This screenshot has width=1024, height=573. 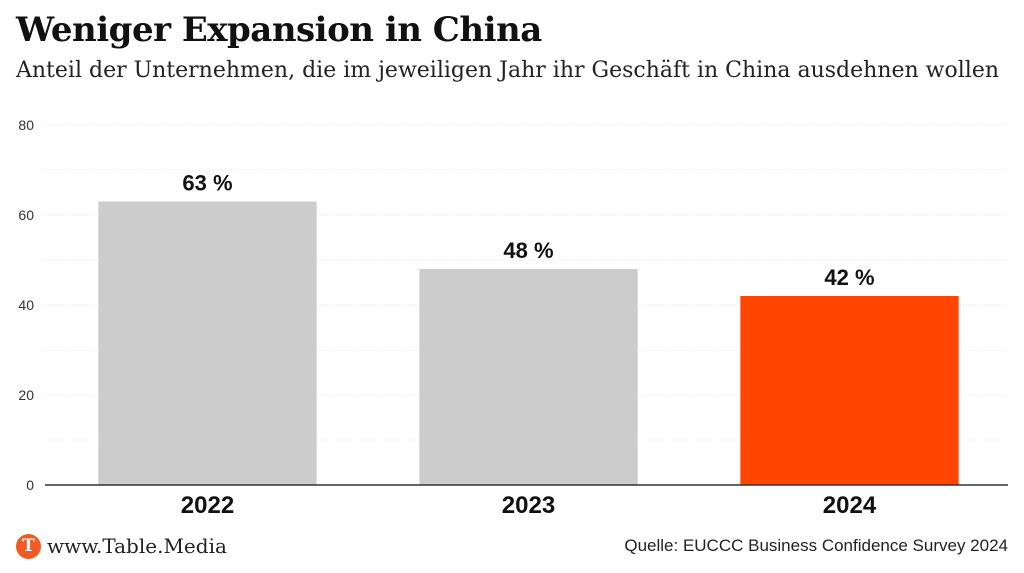 What do you see at coordinates (28, 546) in the screenshot?
I see `table-media-logo-icon: T` at bounding box center [28, 546].